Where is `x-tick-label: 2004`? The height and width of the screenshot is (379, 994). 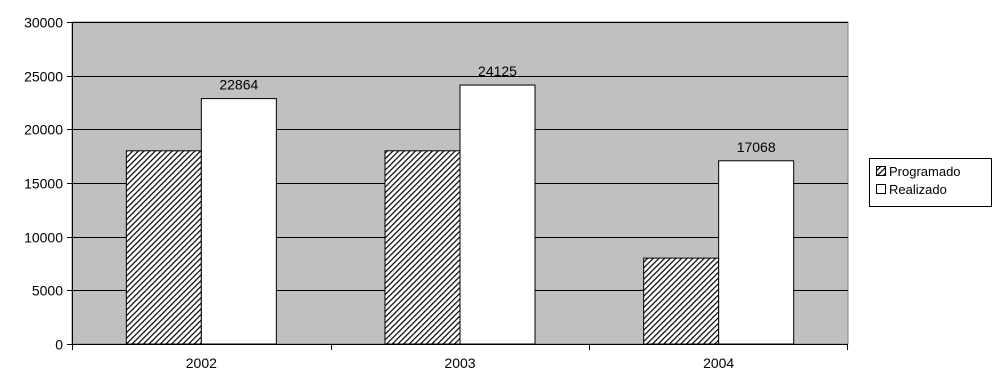
x-tick-label: 2004 is located at coordinates (718, 363).